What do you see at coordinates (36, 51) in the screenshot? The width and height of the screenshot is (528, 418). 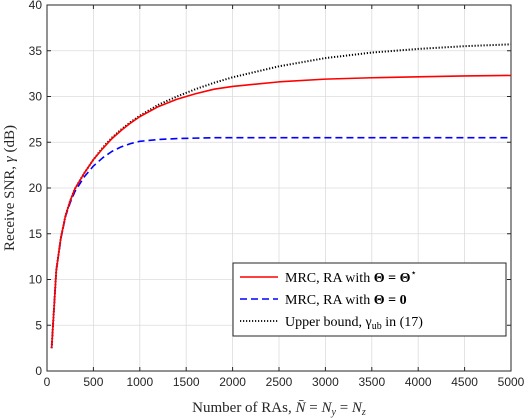 I see `y-tick-label: 35` at bounding box center [36, 51].